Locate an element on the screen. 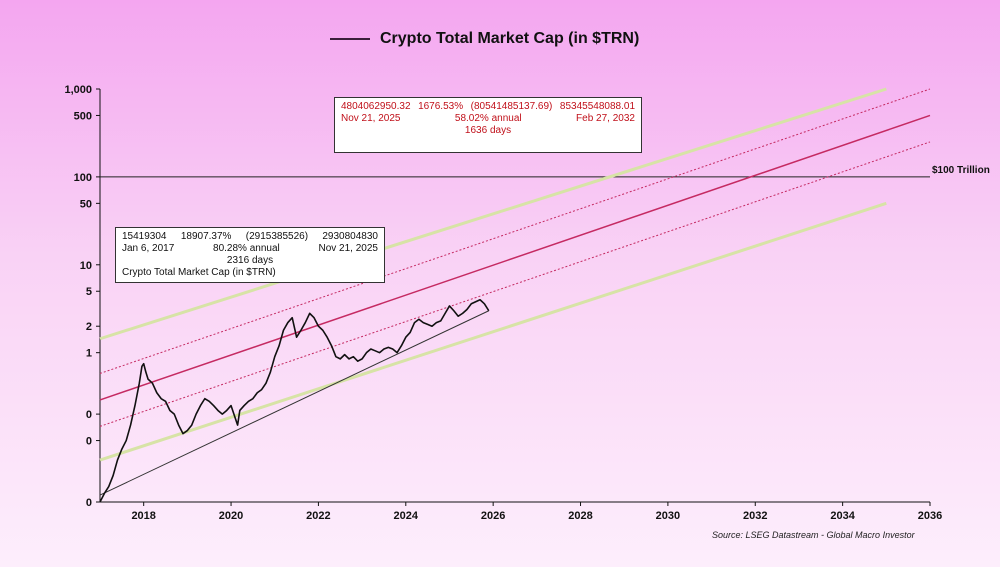 This screenshot has height=567, width=1000. y-tick-label: 1,000 is located at coordinates (78, 90).